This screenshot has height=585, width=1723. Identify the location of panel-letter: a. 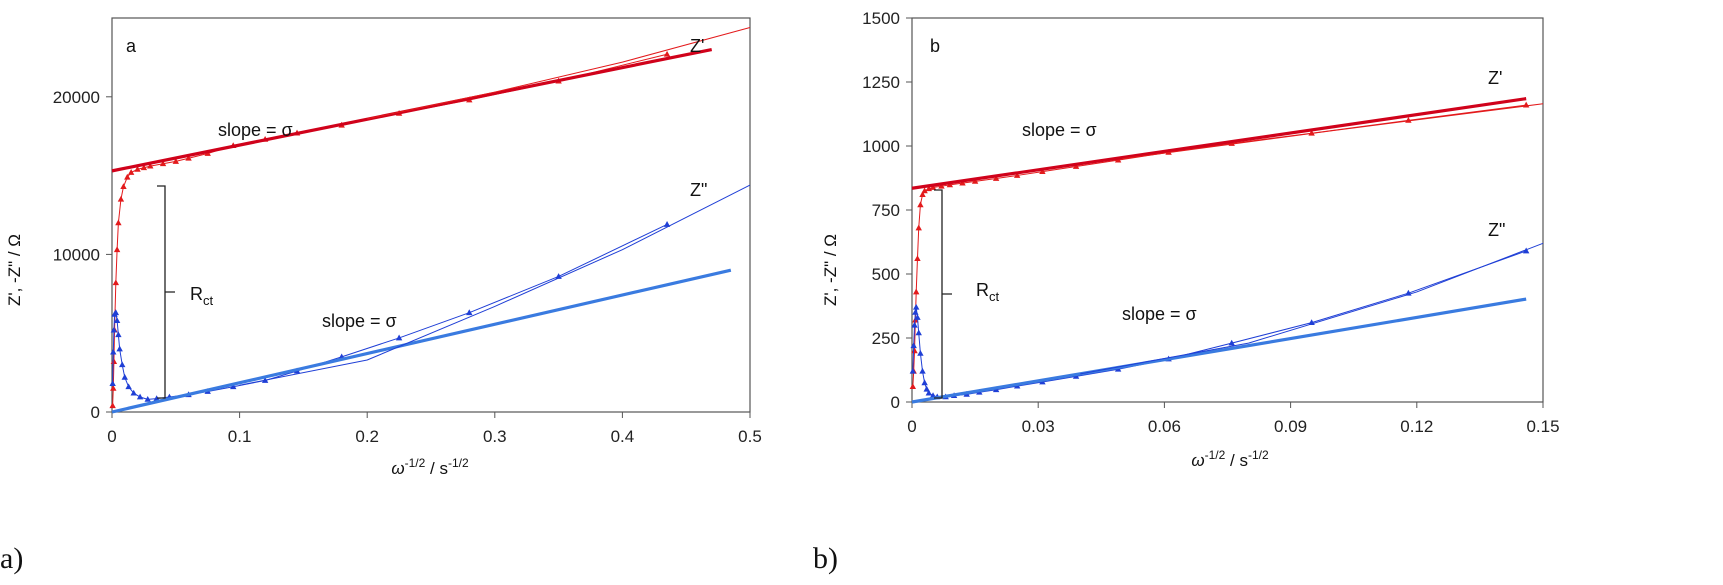
(131, 46).